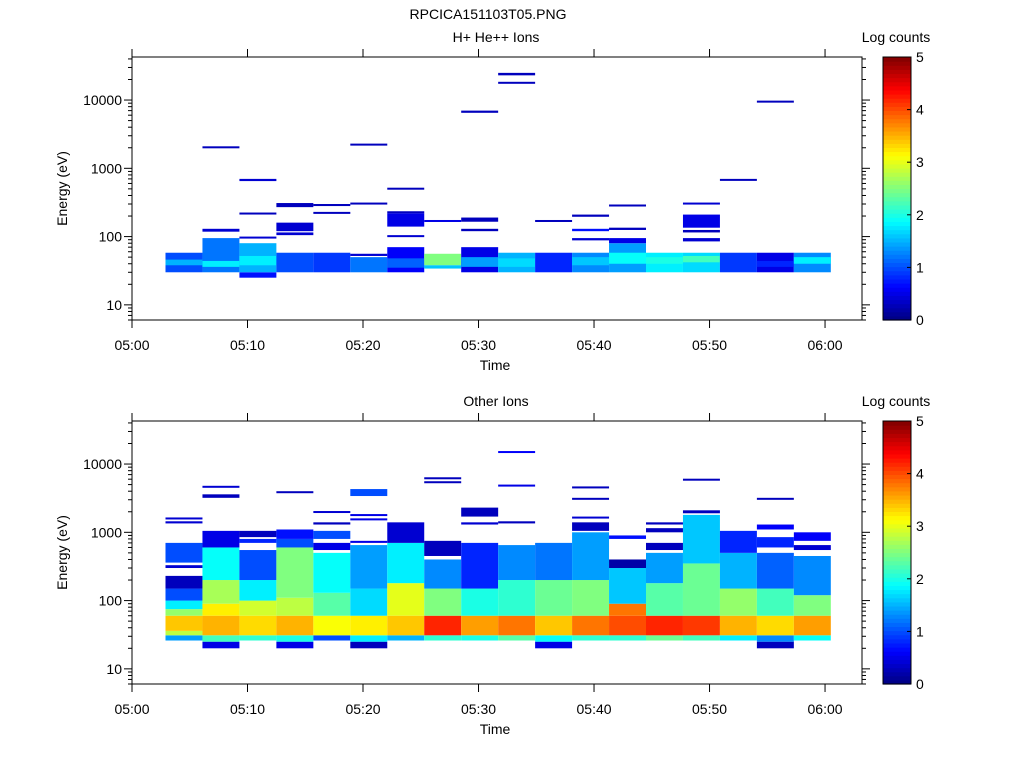 The height and width of the screenshot is (768, 1024). Describe the element at coordinates (247, 709) in the screenshot. I see `x-tick-label: 05:10` at that location.